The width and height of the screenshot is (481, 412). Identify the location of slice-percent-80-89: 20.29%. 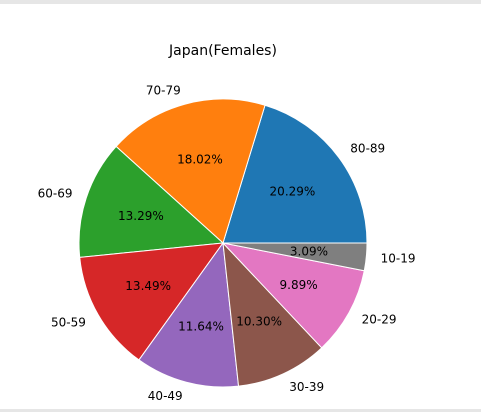
(293, 192).